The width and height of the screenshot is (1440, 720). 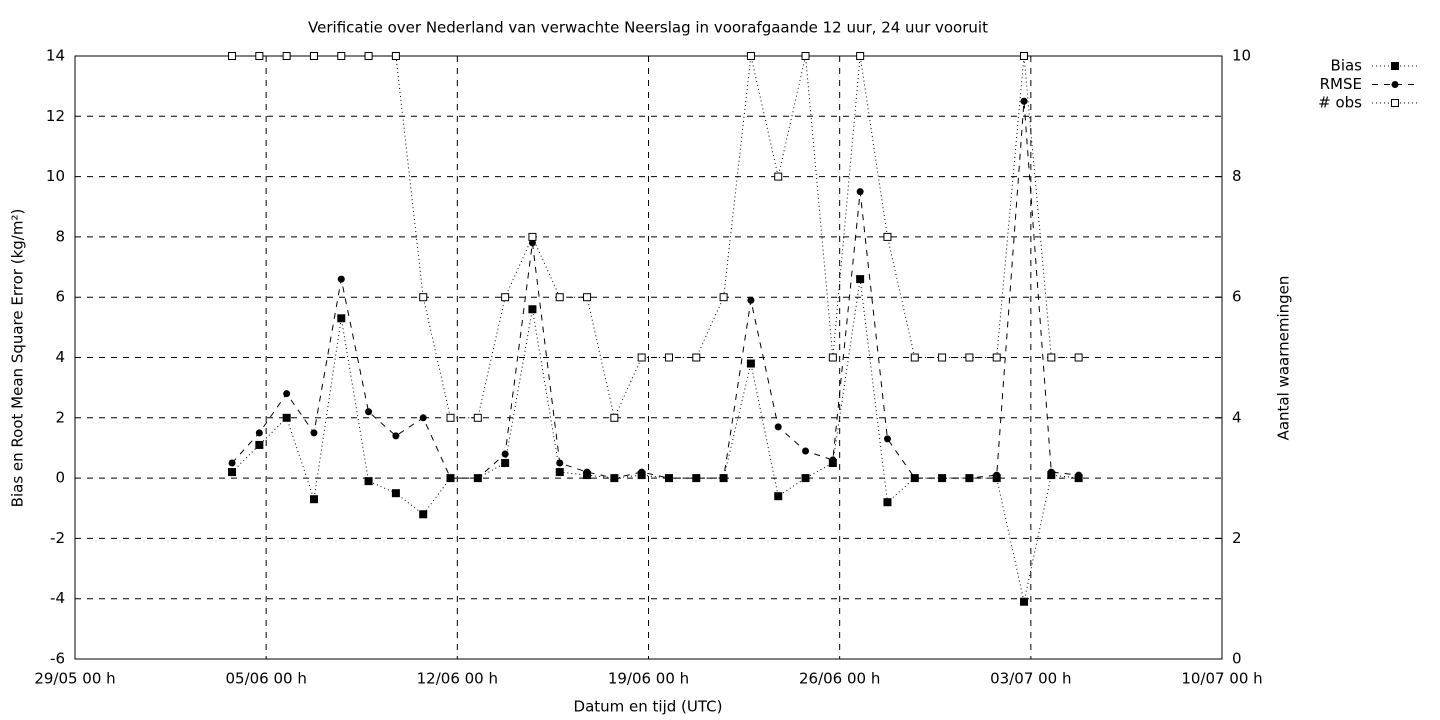 I want to click on y-tick-label: 12, so click(x=55, y=116).